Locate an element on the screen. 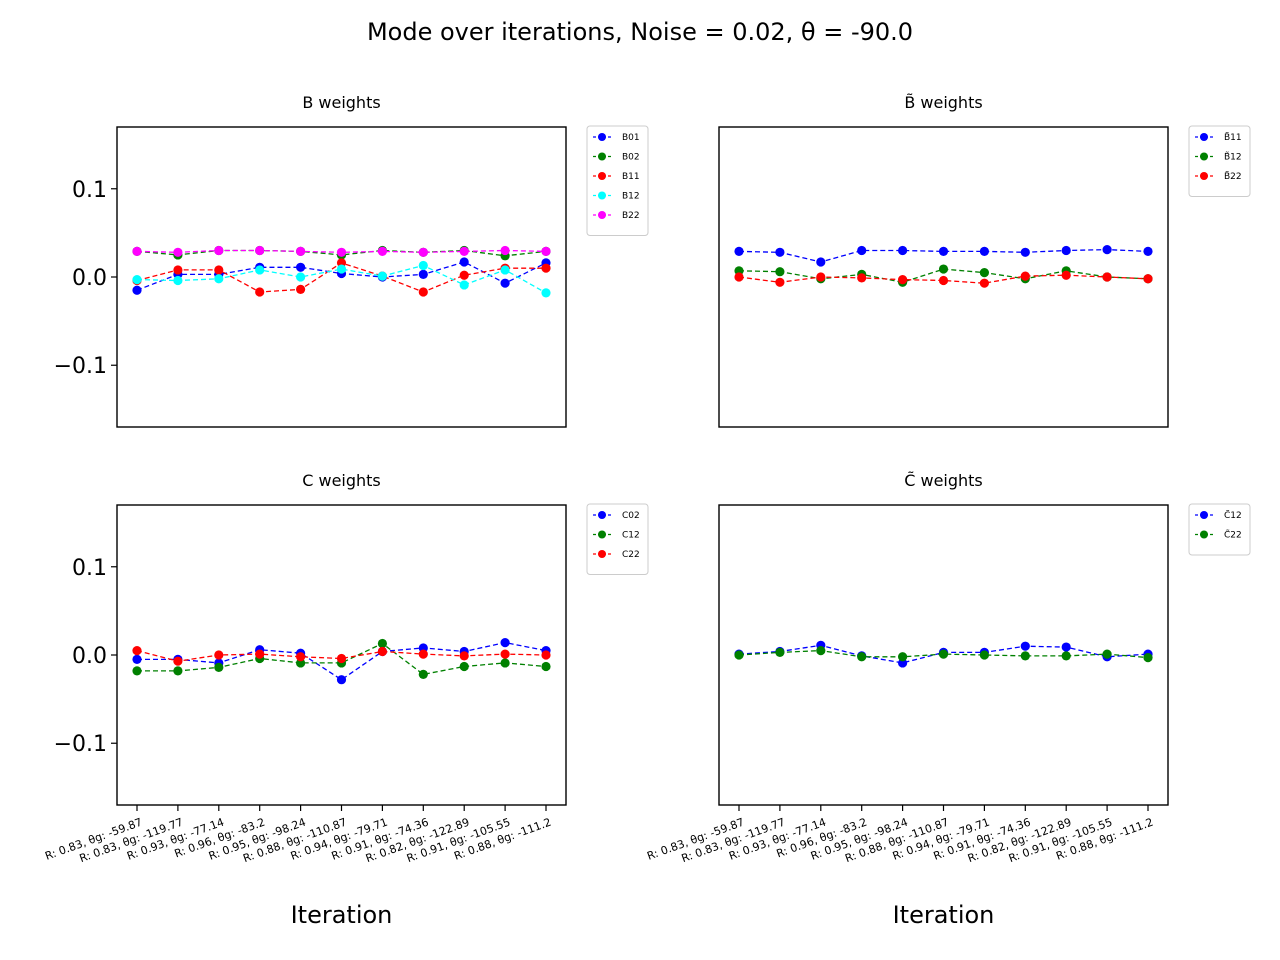 Image resolution: width=1280 pixels, height=960 pixels. legend-label: C̃22 is located at coordinates (1233, 535).